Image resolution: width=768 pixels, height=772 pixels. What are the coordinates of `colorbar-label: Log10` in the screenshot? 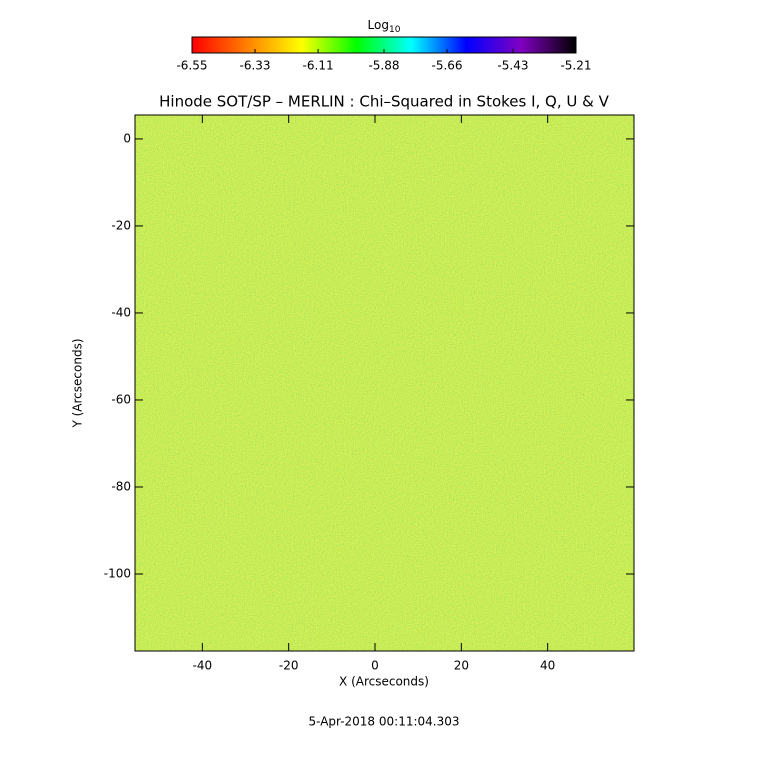 It's located at (384, 26).